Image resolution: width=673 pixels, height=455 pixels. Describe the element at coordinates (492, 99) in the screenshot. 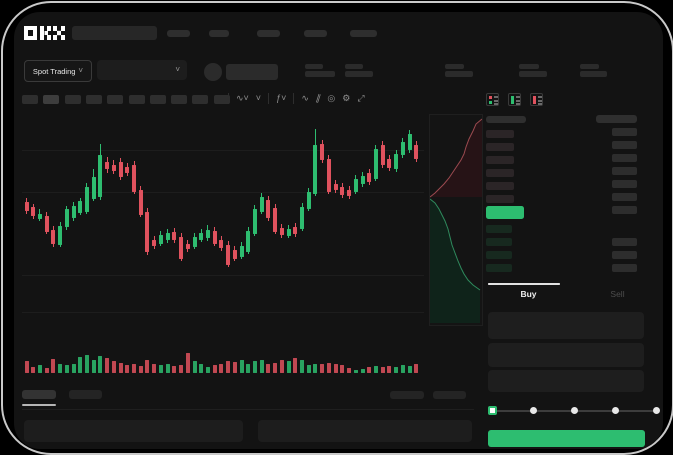

I see `book-view-split-icon` at that location.